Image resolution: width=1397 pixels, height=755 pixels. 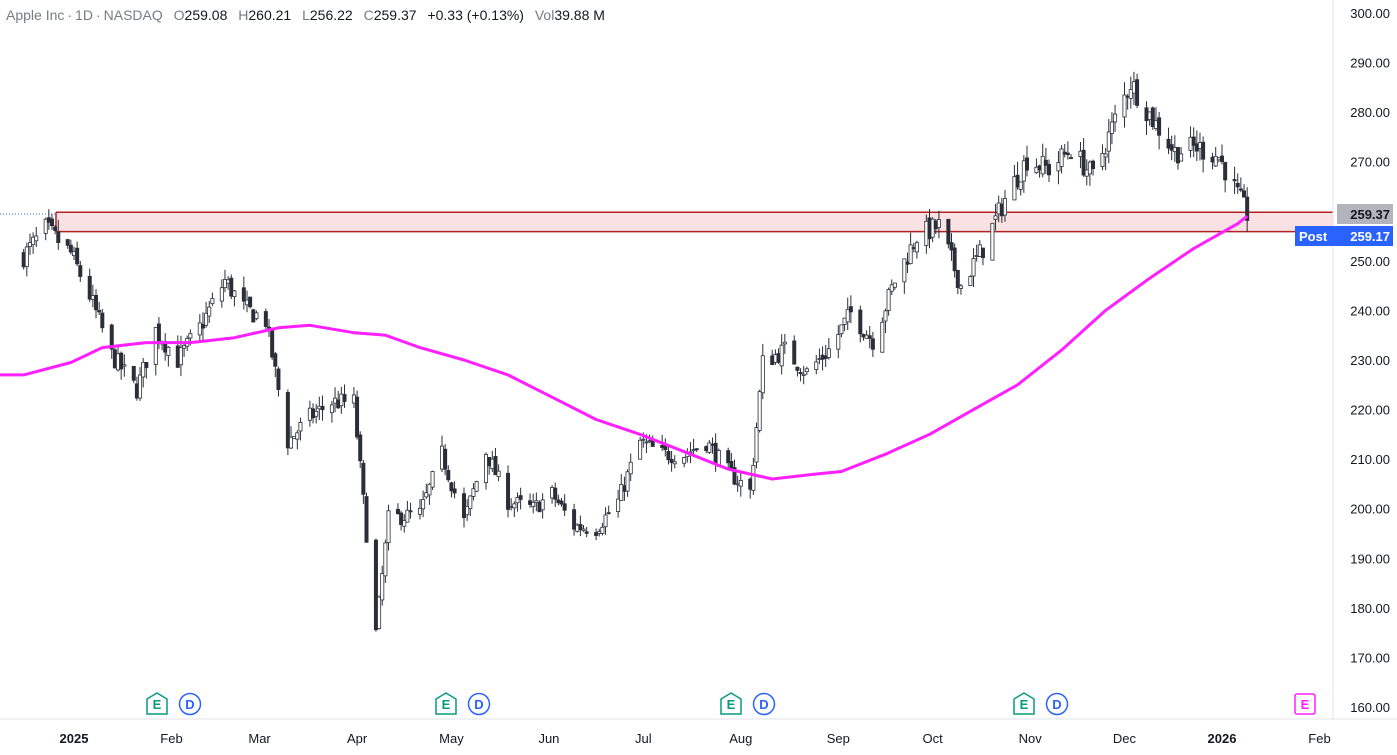 What do you see at coordinates (357, 738) in the screenshot?
I see `x-tick-label: Apr` at bounding box center [357, 738].